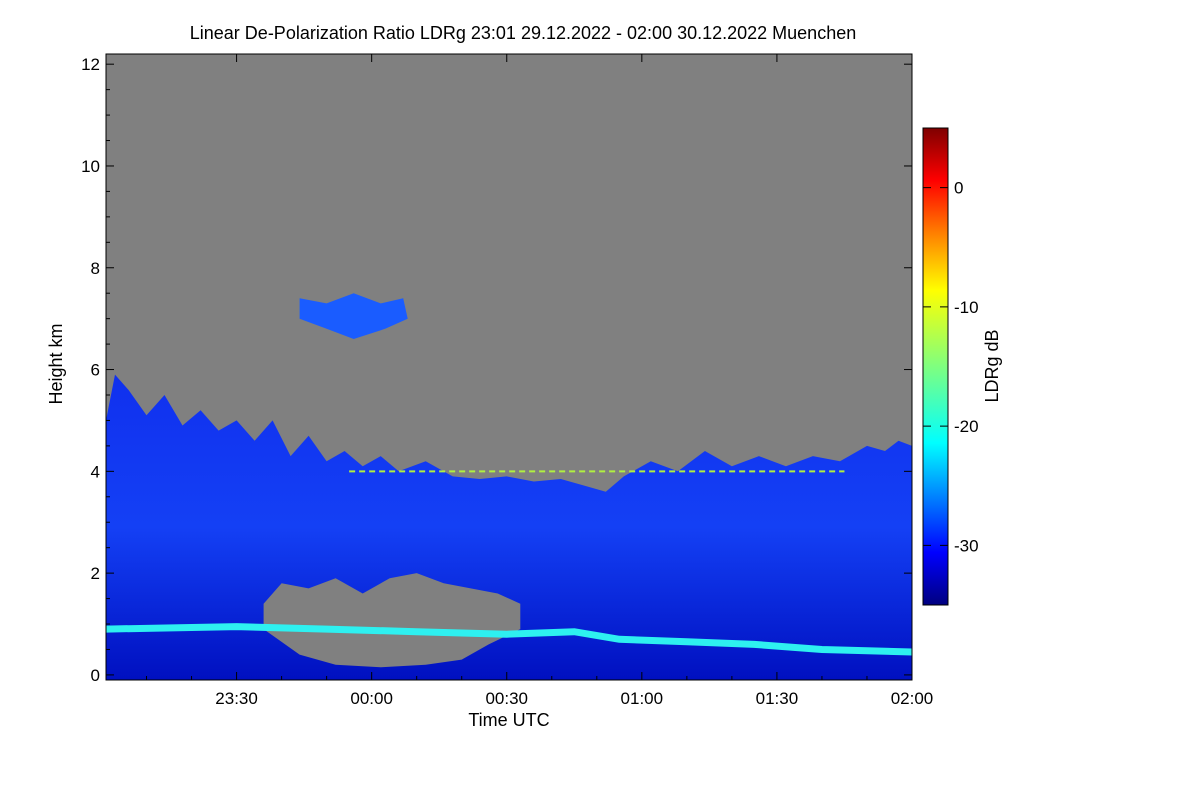 This screenshot has height=800, width=1200. What do you see at coordinates (966, 426) in the screenshot?
I see `colorbar-tick-label-2: -20` at bounding box center [966, 426].